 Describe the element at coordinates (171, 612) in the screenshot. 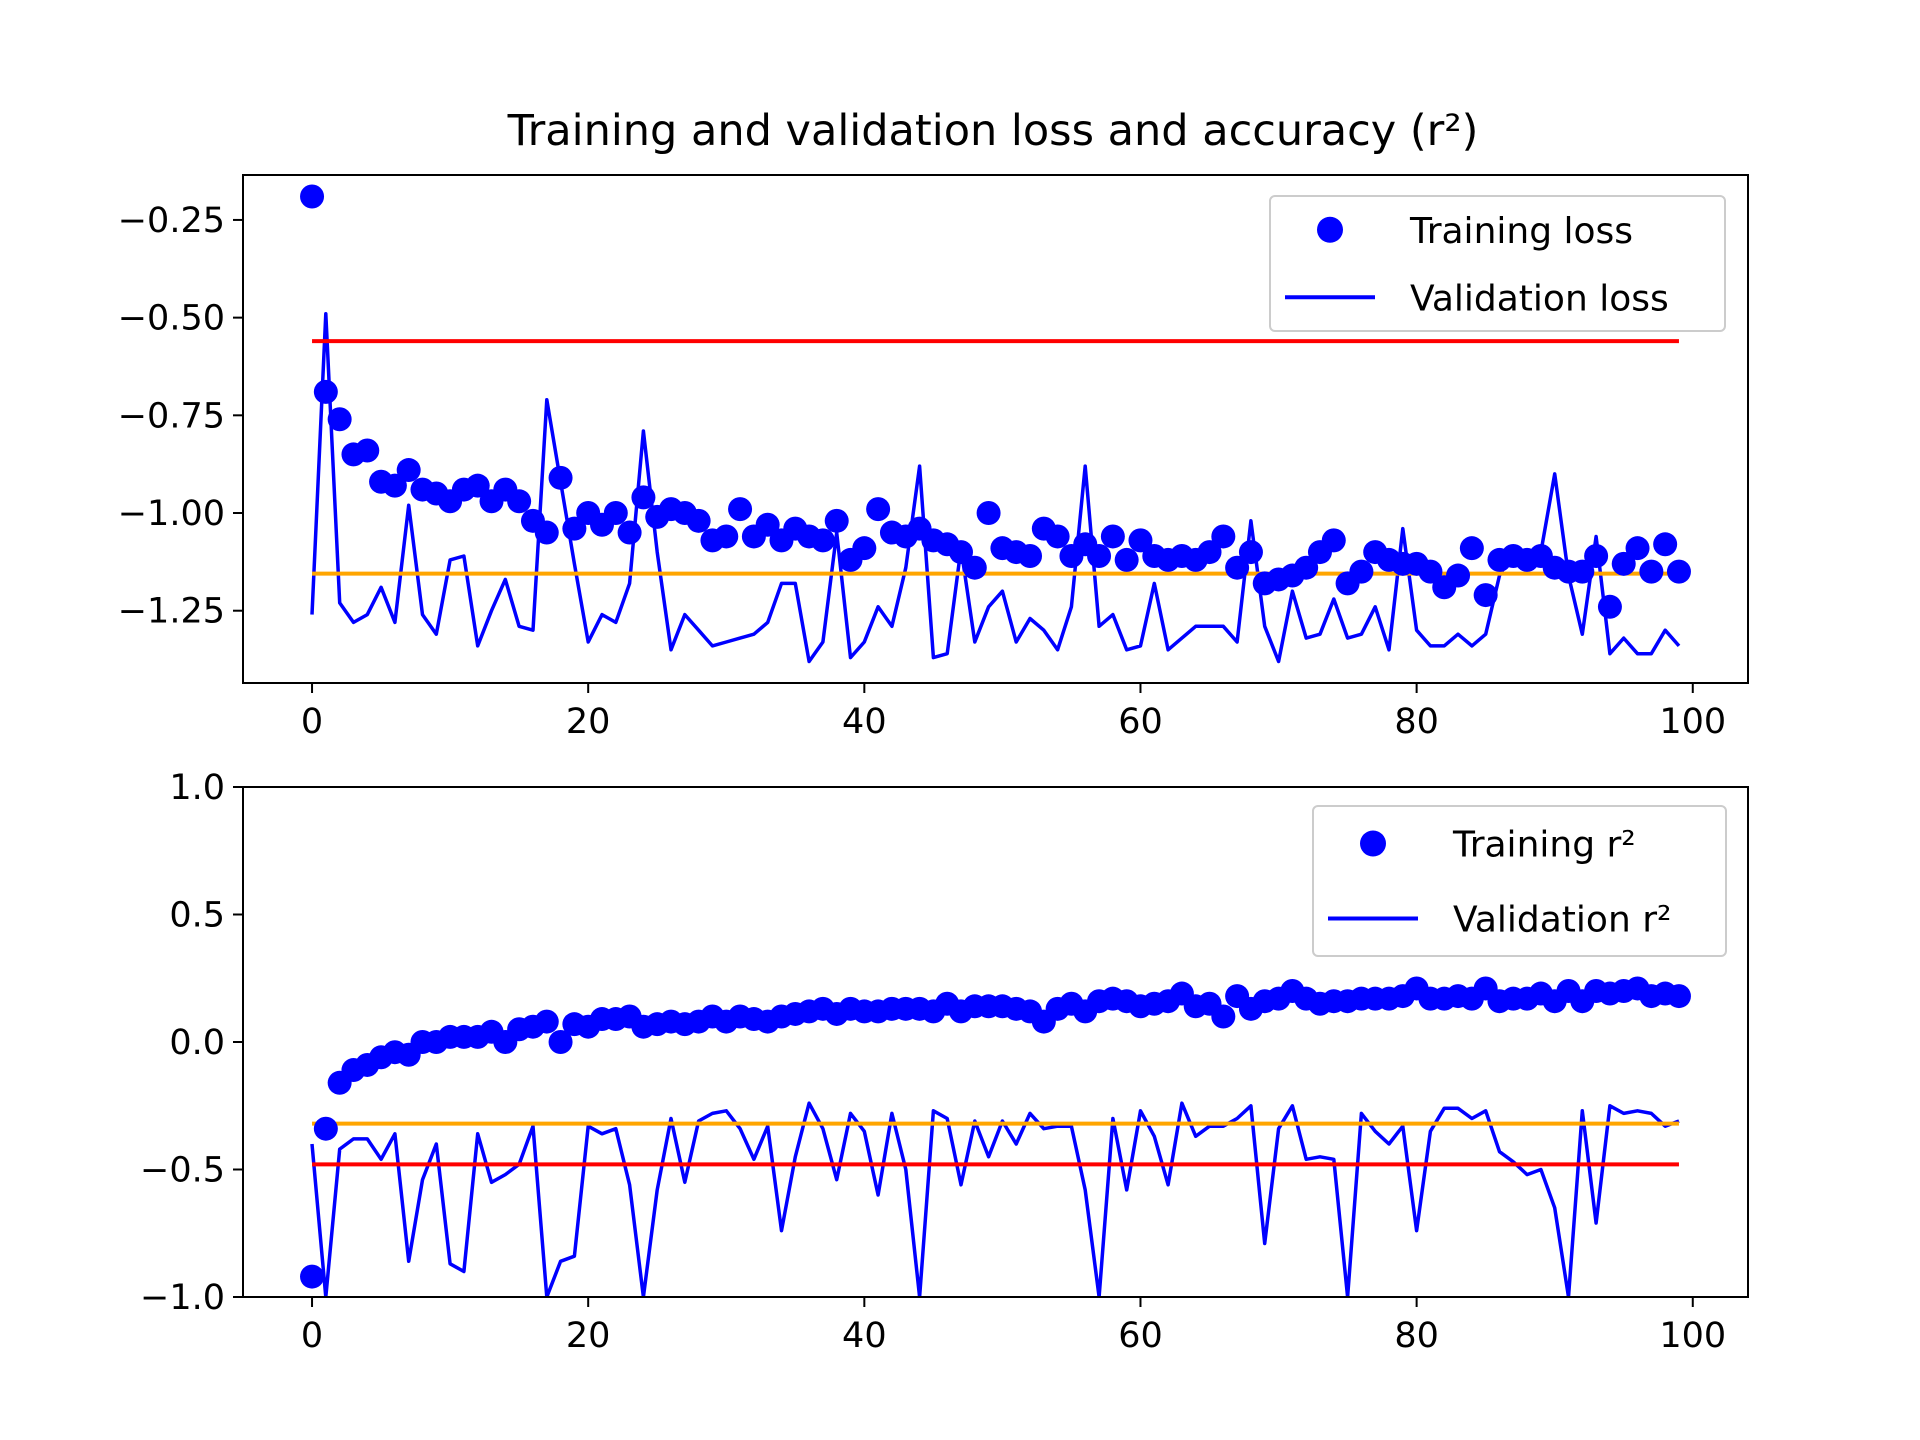

I see `y-tick-label: −1.25` at that location.